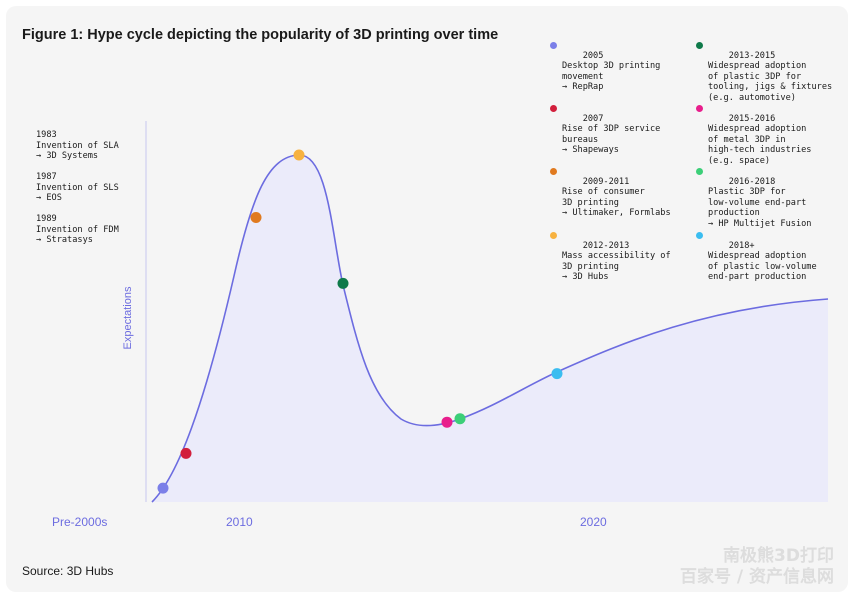  Describe the element at coordinates (752, 181) in the screenshot. I see `legend-year: 2016-2018` at that location.